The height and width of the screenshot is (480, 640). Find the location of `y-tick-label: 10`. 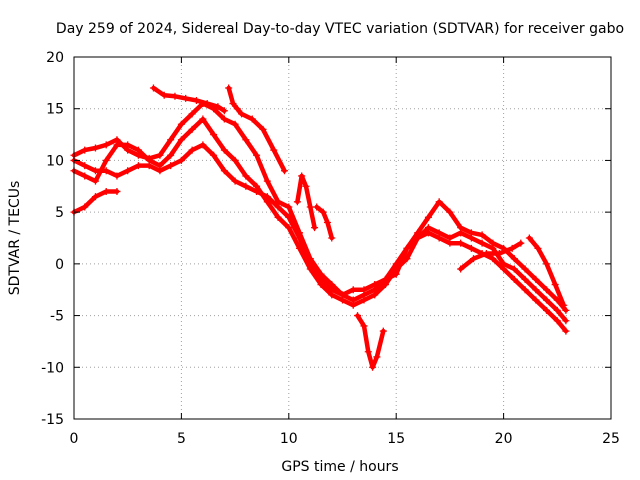

y-tick-label: 10 is located at coordinates (55, 161).